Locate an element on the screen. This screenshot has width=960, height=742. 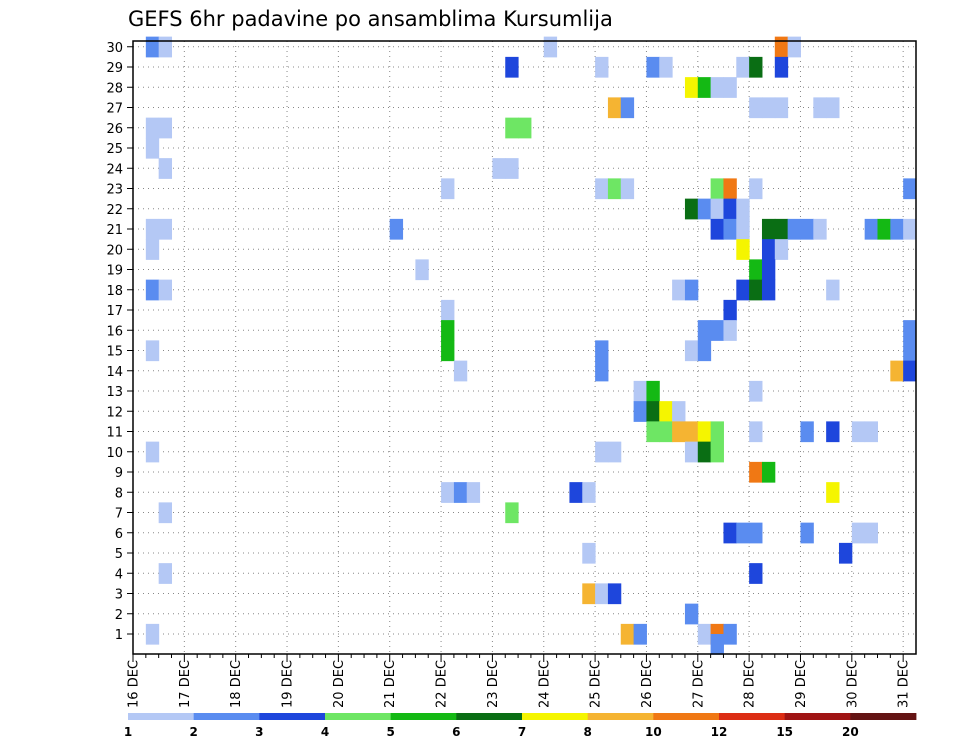
y-tick-label: 28 is located at coordinates (114, 88).